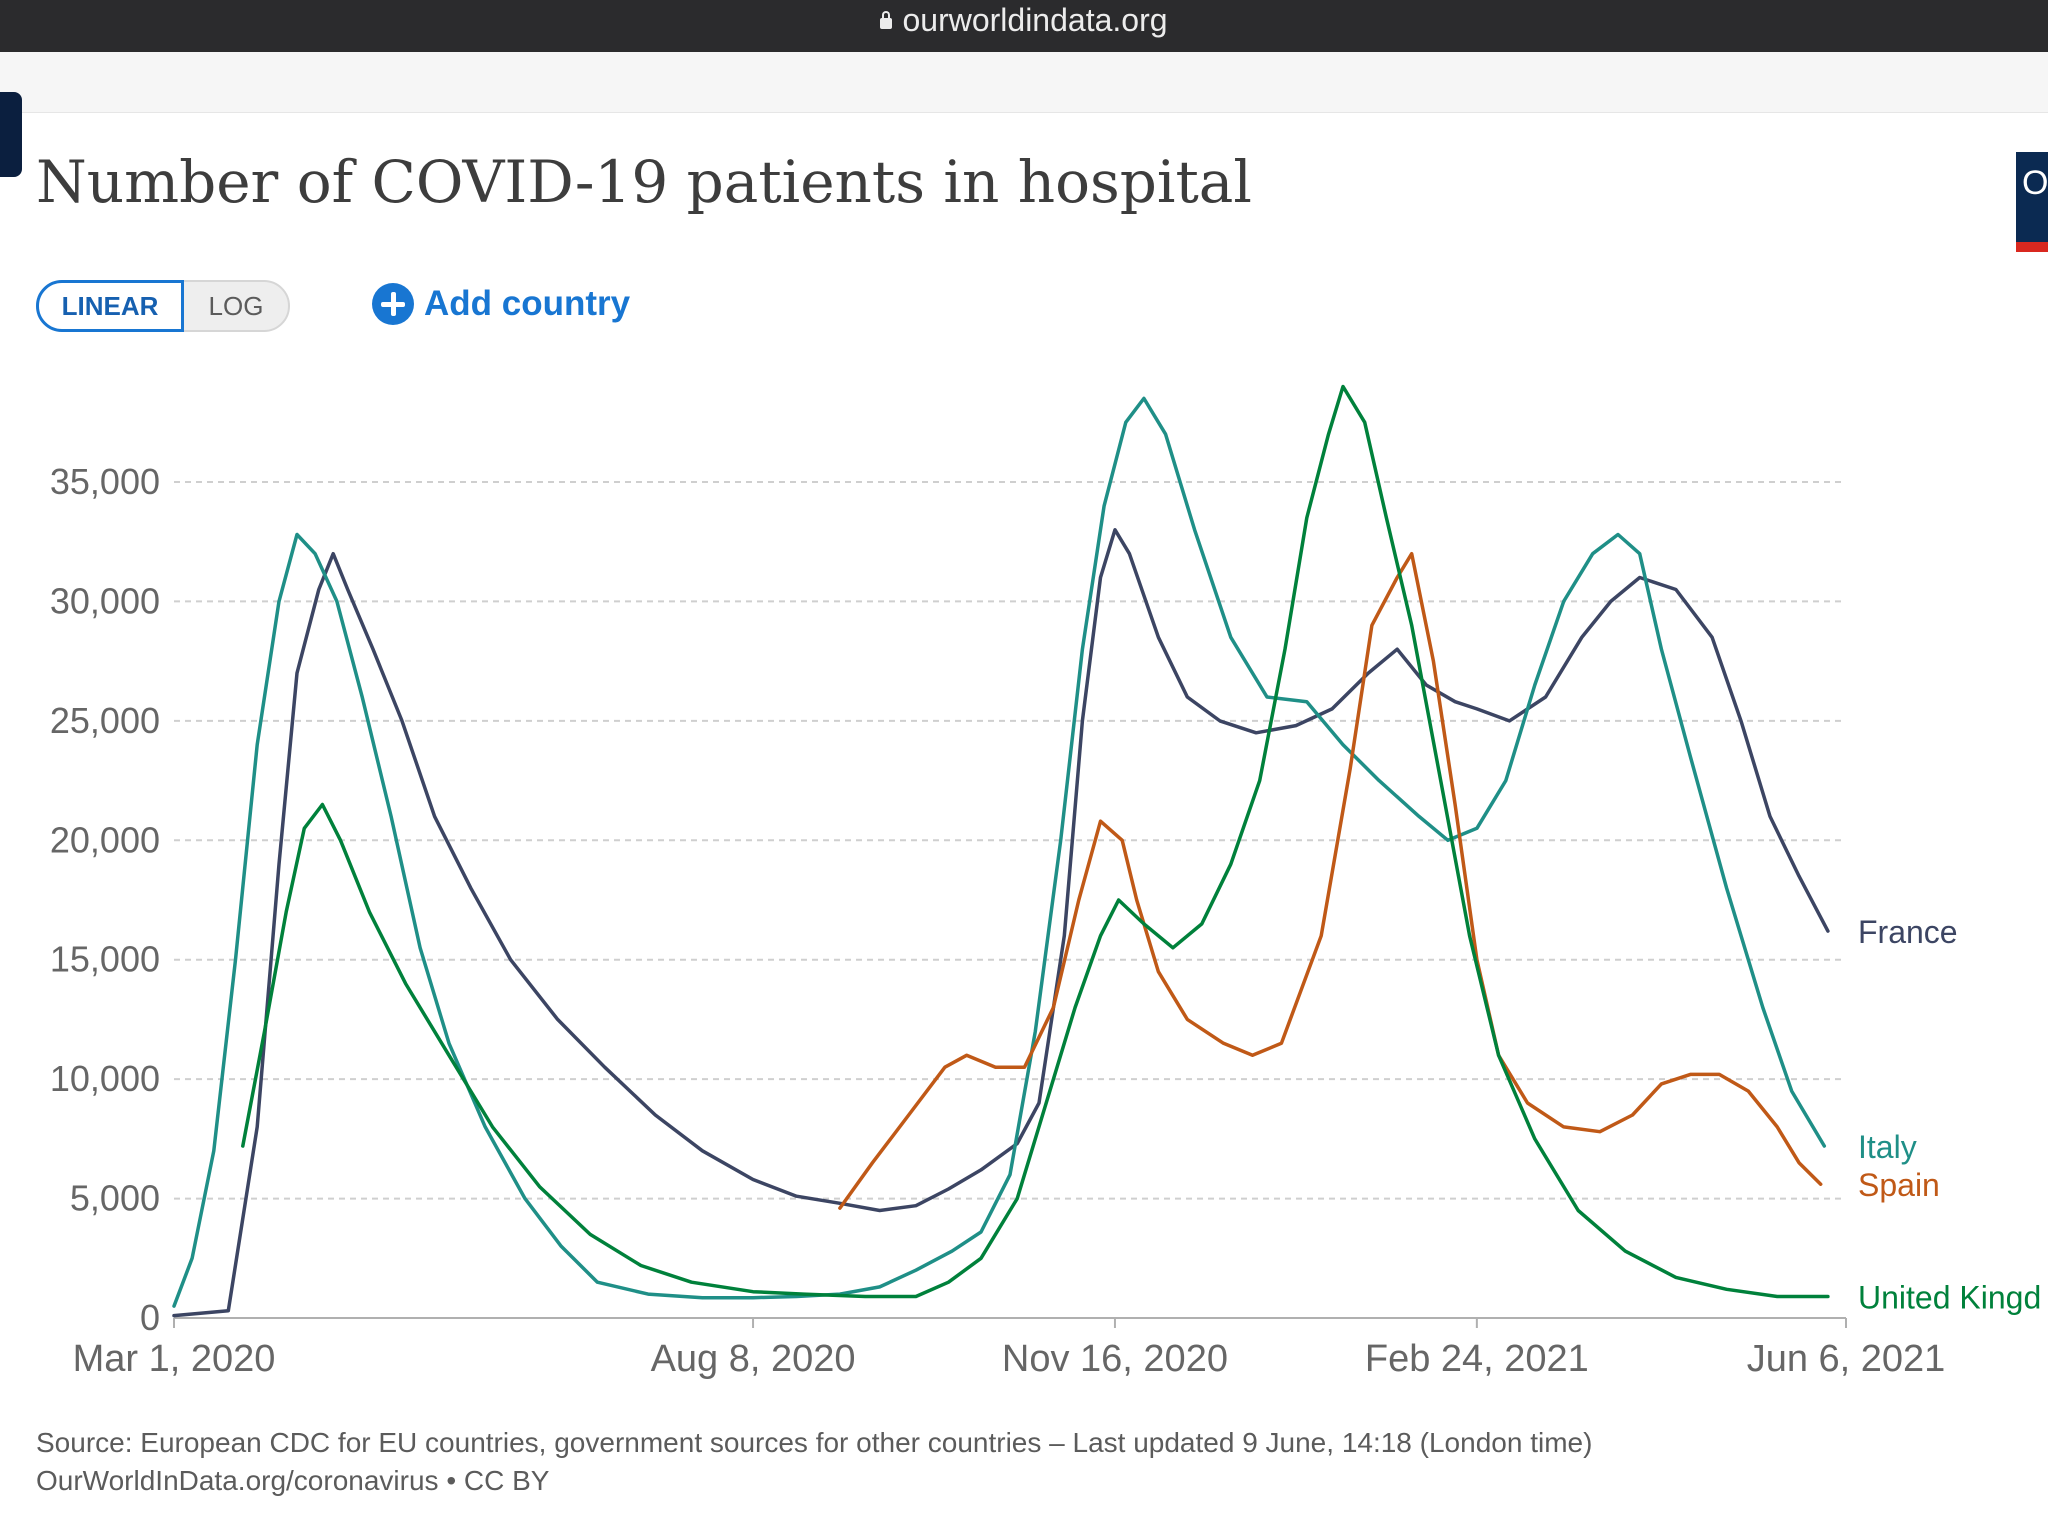  Describe the element at coordinates (1477, 1359) in the screenshot. I see `x-tick-label: Feb 24, 2021` at that location.